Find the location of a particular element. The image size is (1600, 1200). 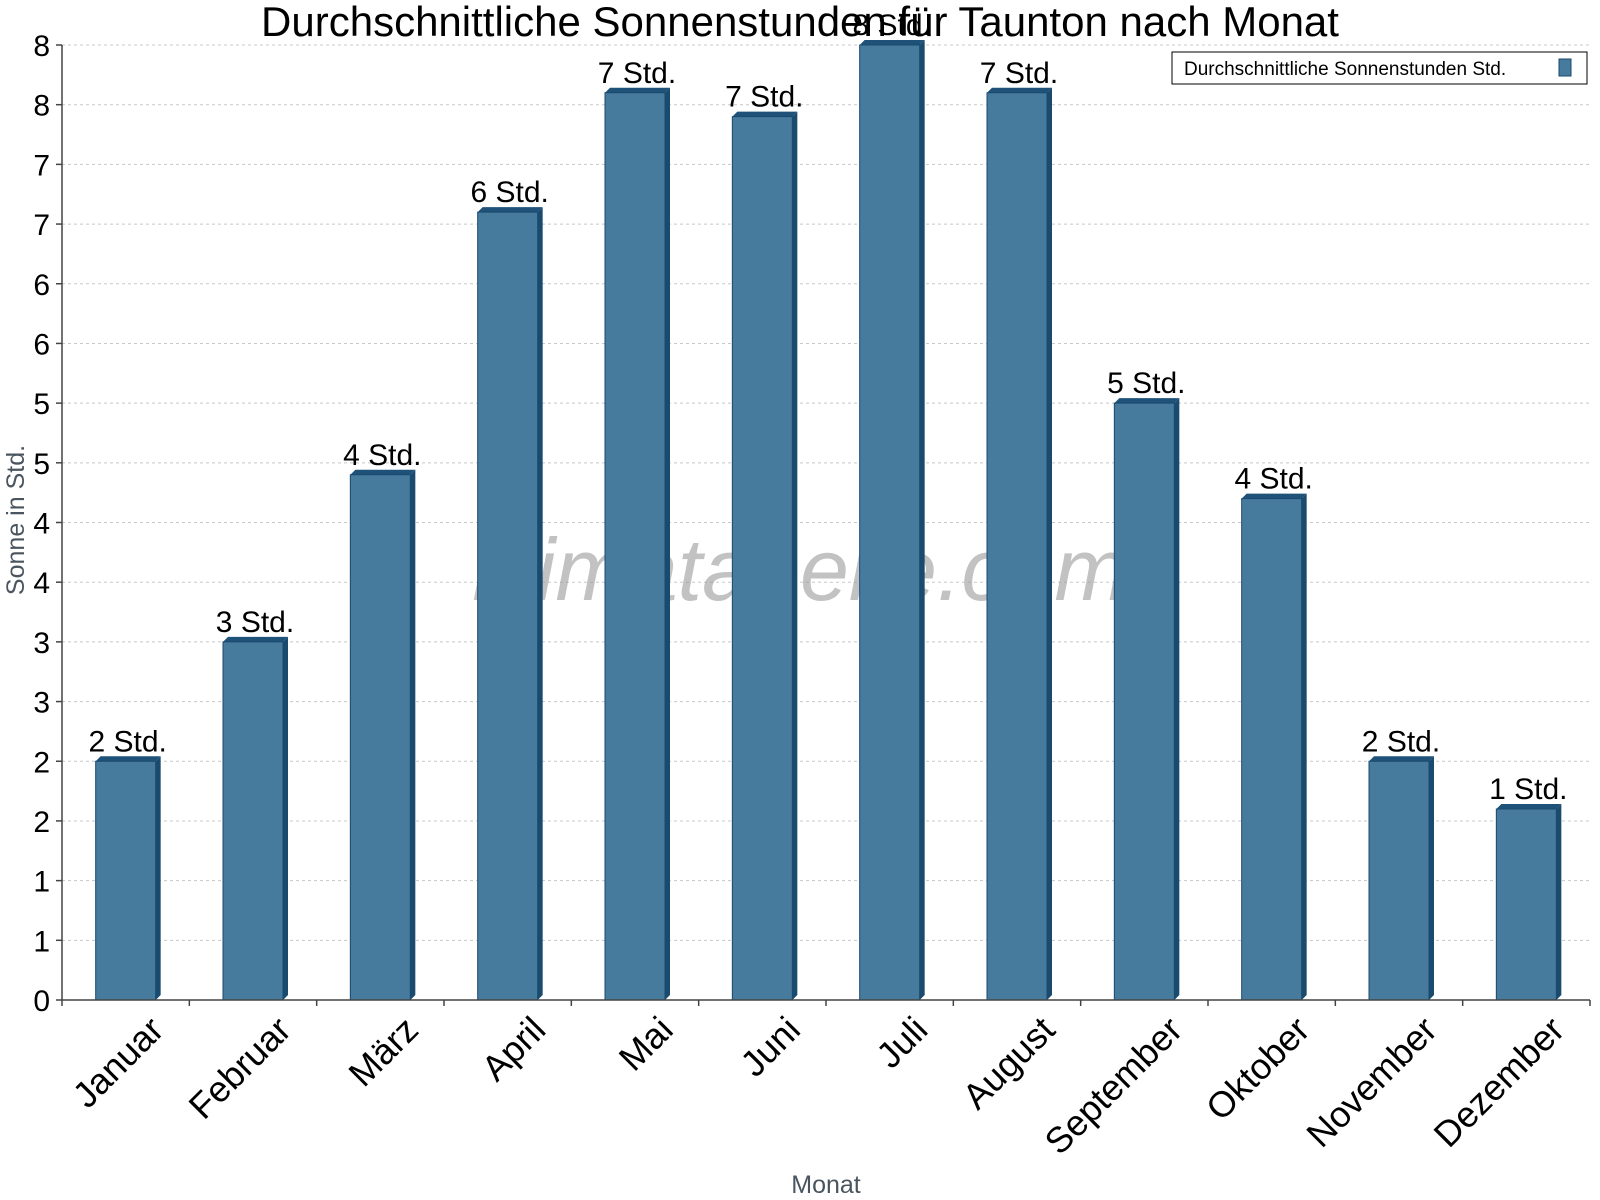

x-tick-label: August is located at coordinates (1008, 1063).